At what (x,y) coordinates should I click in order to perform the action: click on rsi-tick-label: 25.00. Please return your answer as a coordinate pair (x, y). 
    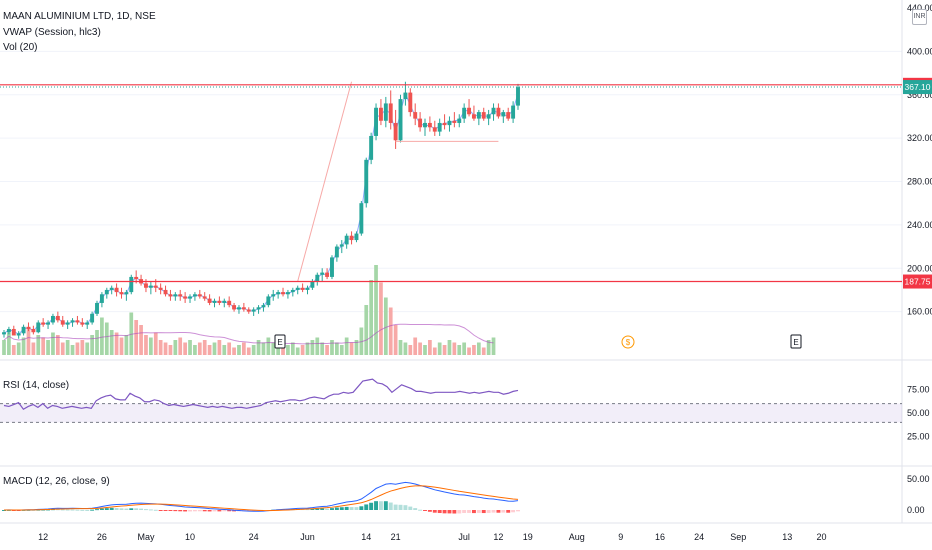
    Looking at the image, I should click on (918, 437).